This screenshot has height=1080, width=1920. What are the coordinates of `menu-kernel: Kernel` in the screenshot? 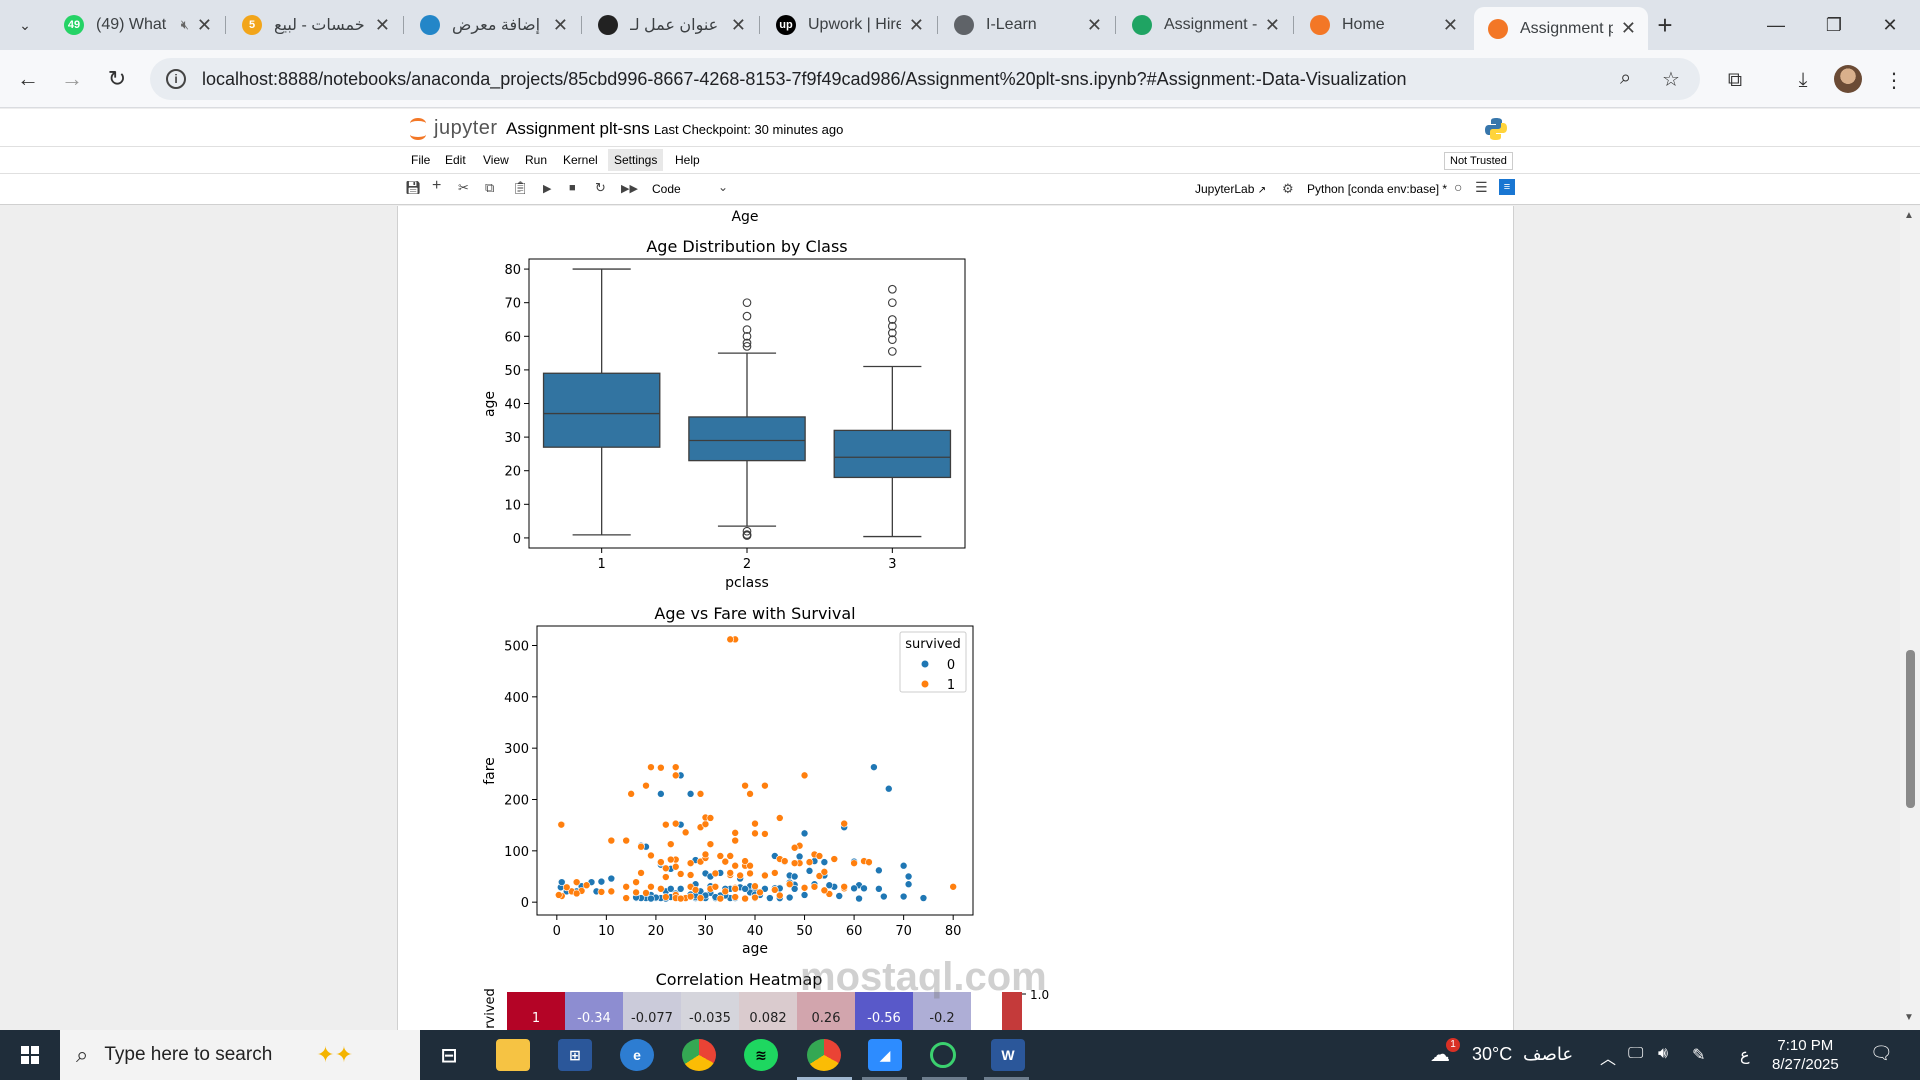 It's located at (580, 160).